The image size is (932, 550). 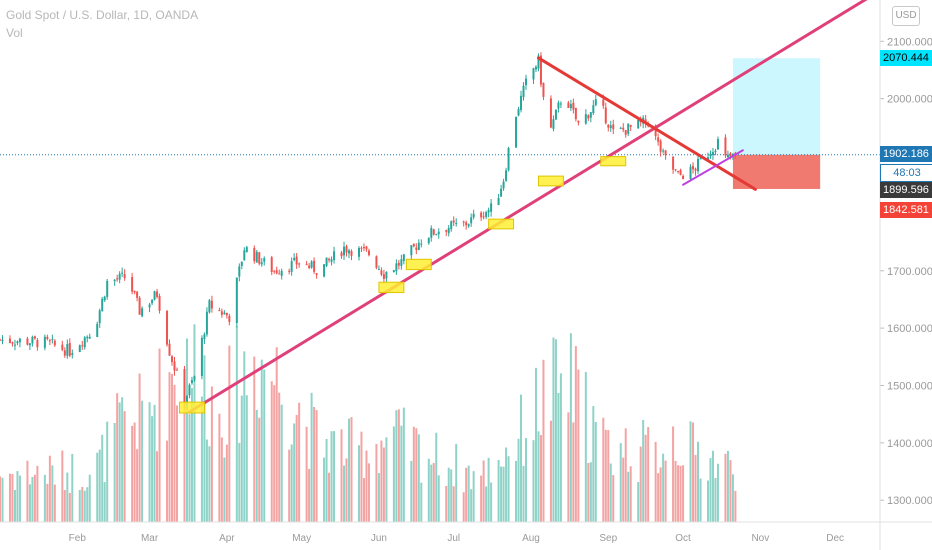 What do you see at coordinates (501, 224) in the screenshot?
I see `highlight-box` at bounding box center [501, 224].